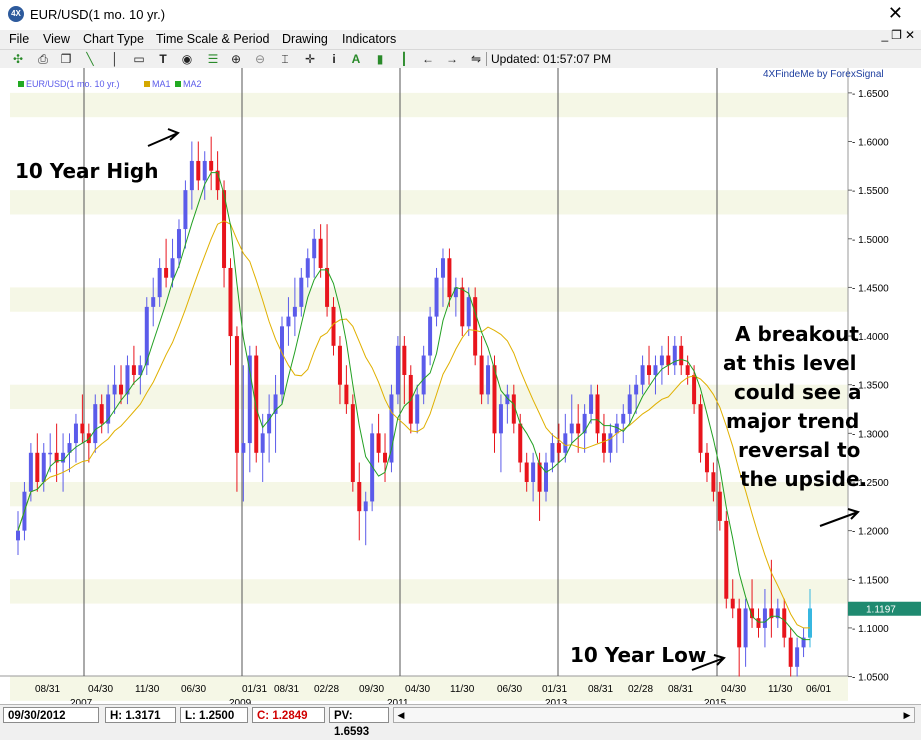  Describe the element at coordinates (56, 39) in the screenshot. I see `menu-view: View` at that location.